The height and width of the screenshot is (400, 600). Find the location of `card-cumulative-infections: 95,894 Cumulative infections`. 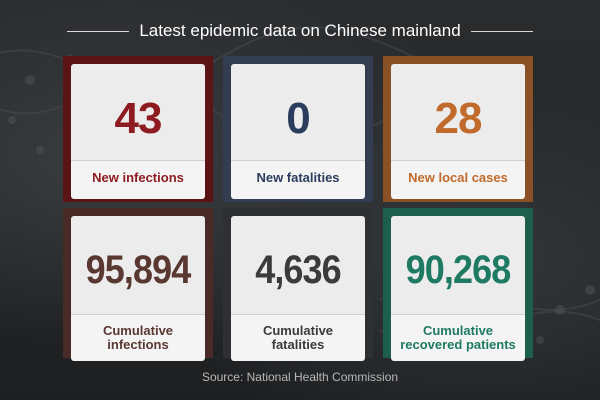

card-cumulative-infections: 95,894 Cumulative infections is located at coordinates (138, 284).